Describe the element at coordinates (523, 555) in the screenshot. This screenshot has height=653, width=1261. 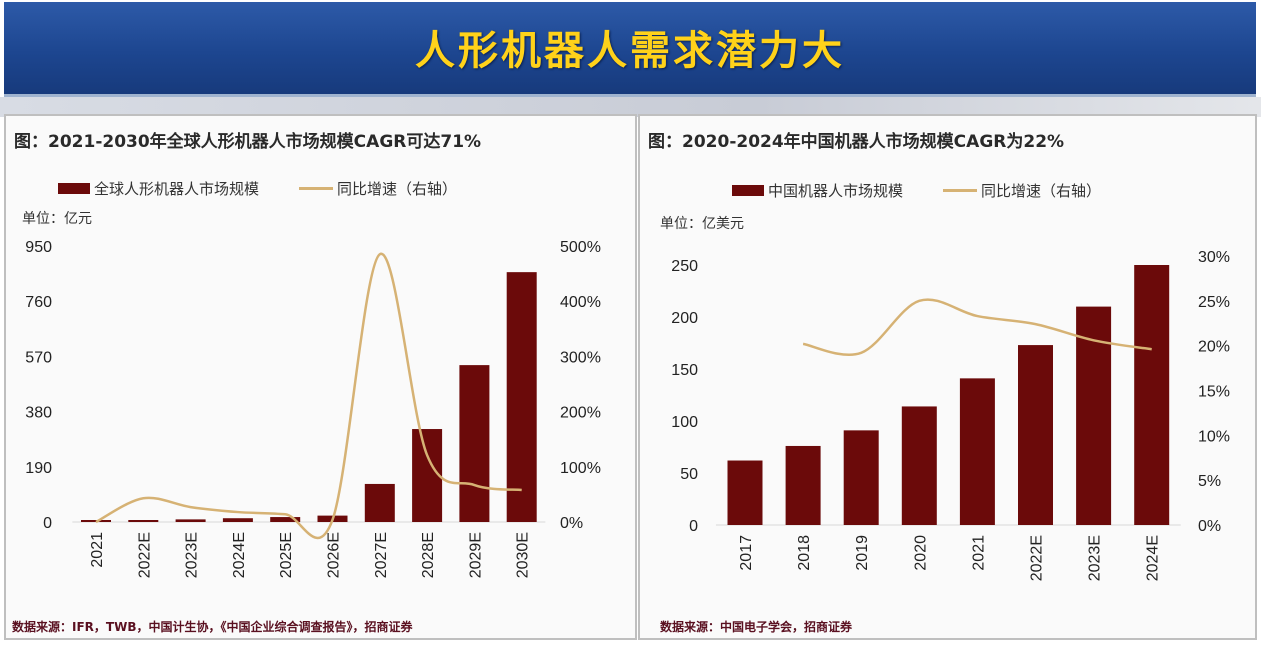
I see `x-axis-tick-label: 2030E` at that location.